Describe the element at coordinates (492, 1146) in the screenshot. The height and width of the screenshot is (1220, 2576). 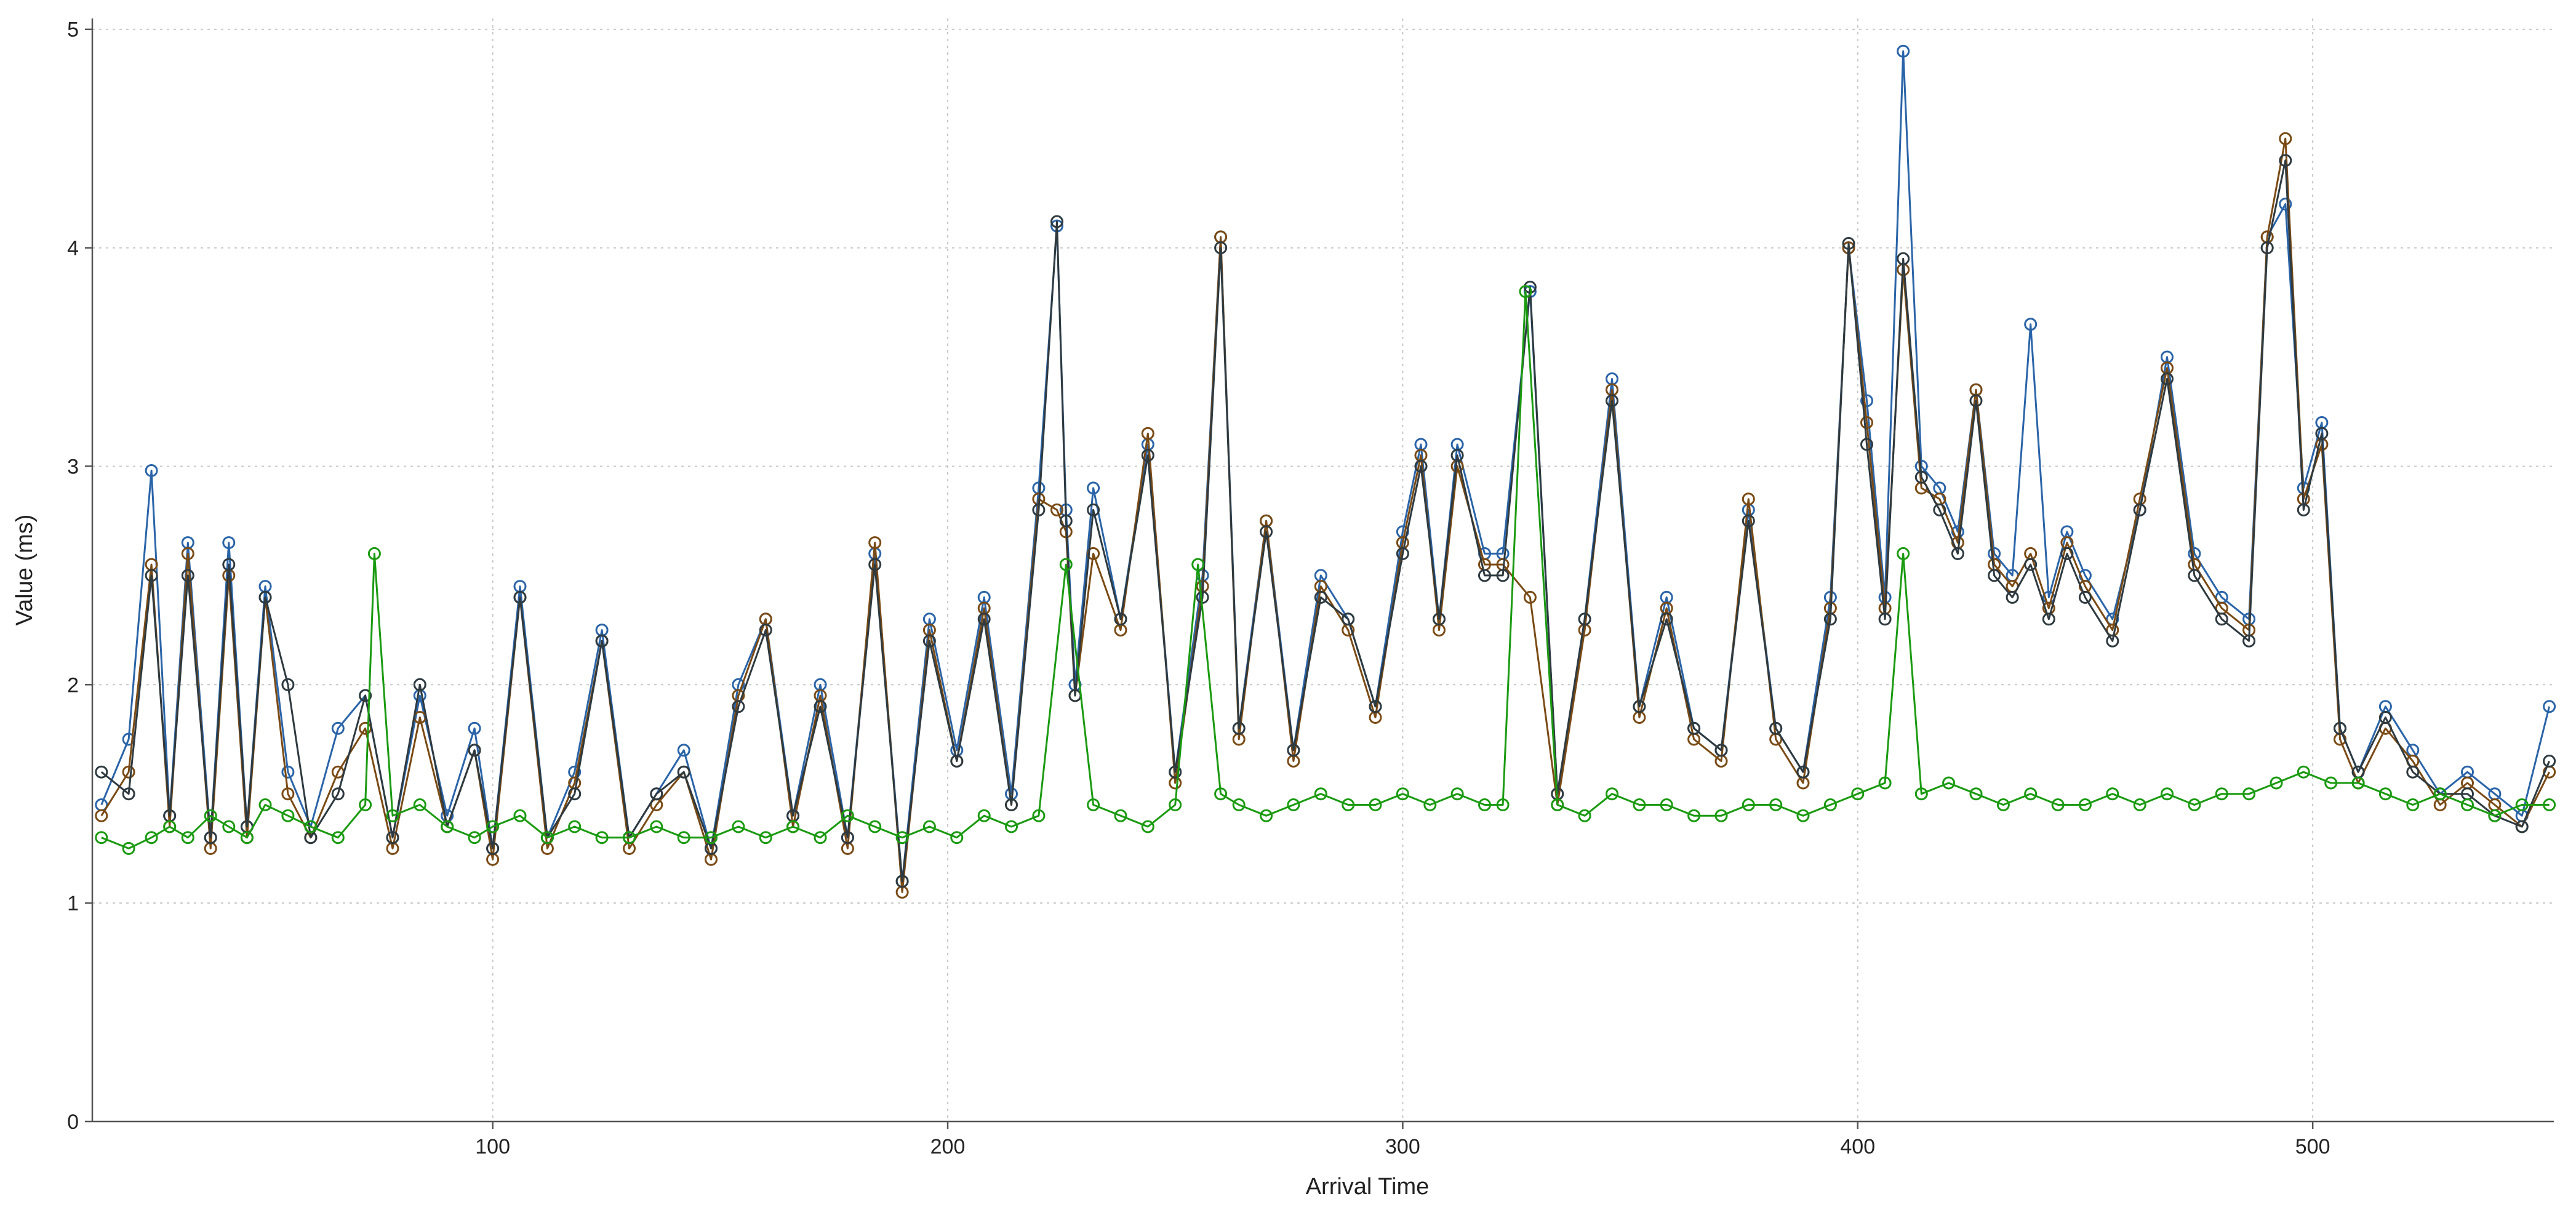
I see `x-tick-label: 100` at that location.